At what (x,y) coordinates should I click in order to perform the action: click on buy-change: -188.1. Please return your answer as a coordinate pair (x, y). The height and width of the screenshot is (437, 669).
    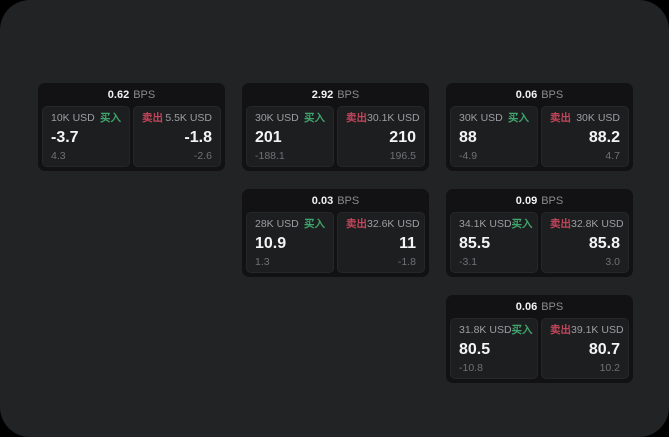
    Looking at the image, I should click on (270, 156).